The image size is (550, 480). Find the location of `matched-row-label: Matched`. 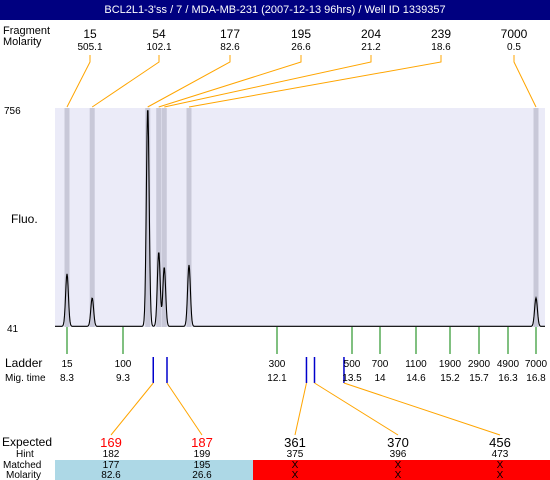

matched-row-label: Matched is located at coordinates (22, 465).